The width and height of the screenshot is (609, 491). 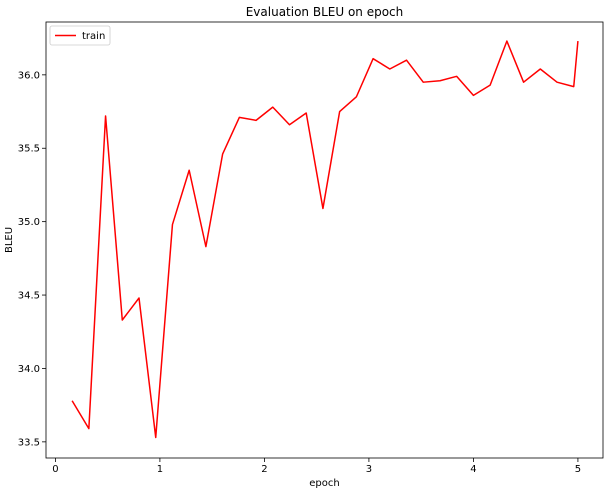 What do you see at coordinates (369, 469) in the screenshot?
I see `x-tick-label: 3` at bounding box center [369, 469].